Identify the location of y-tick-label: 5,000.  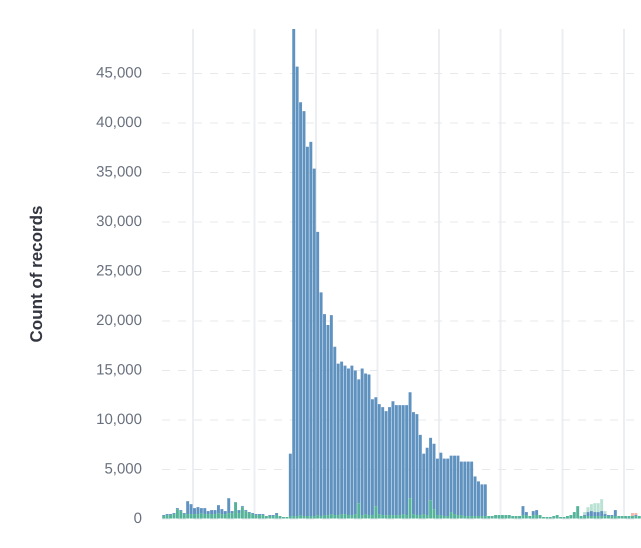
(123, 469).